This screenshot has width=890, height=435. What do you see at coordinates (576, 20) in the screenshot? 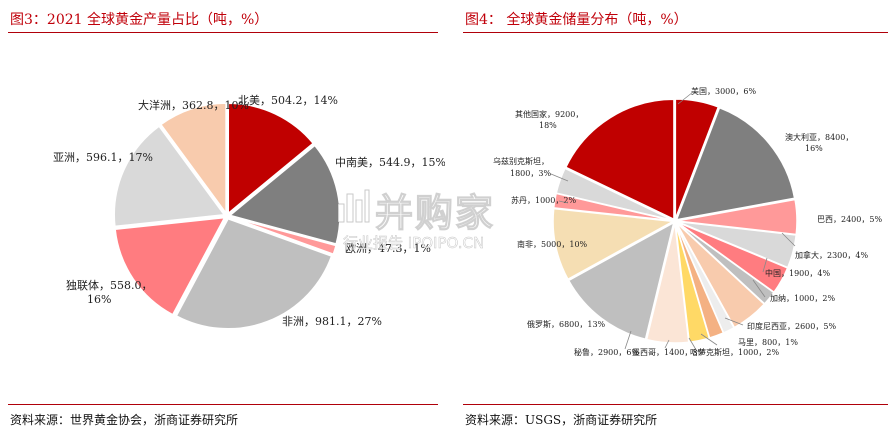
I see `figure-4-title: 图4： 全球黄金储量分布（吨，%）` at bounding box center [576, 20].